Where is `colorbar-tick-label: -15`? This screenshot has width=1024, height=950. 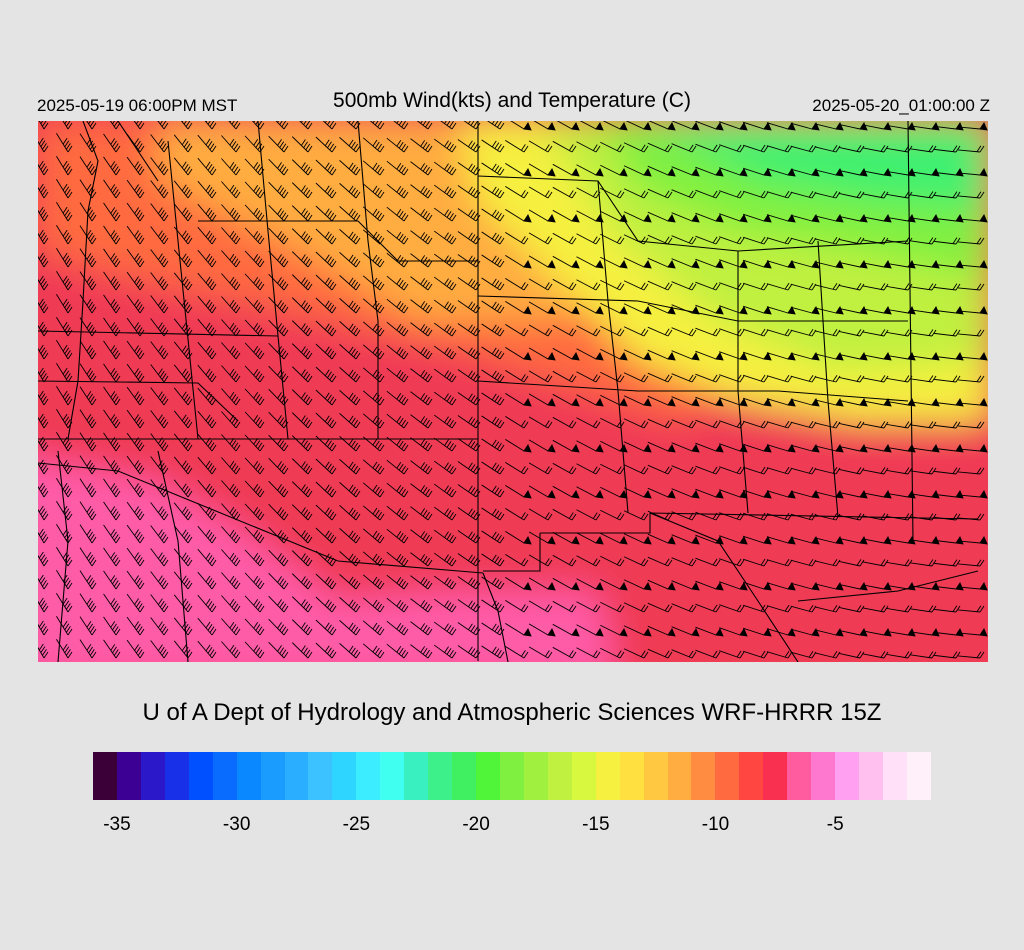
colorbar-tick-label: -15 is located at coordinates (596, 824).